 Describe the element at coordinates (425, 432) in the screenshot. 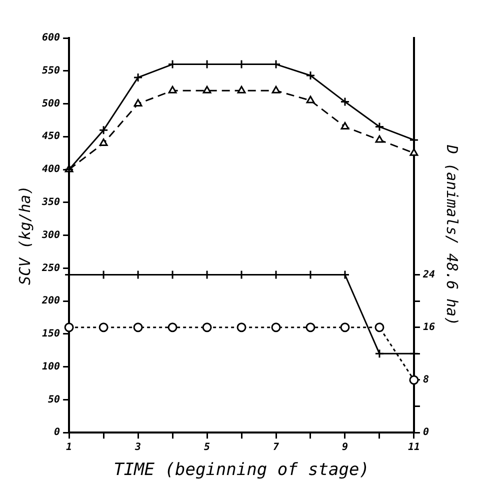

I see `y2-tick-label: 0` at that location.